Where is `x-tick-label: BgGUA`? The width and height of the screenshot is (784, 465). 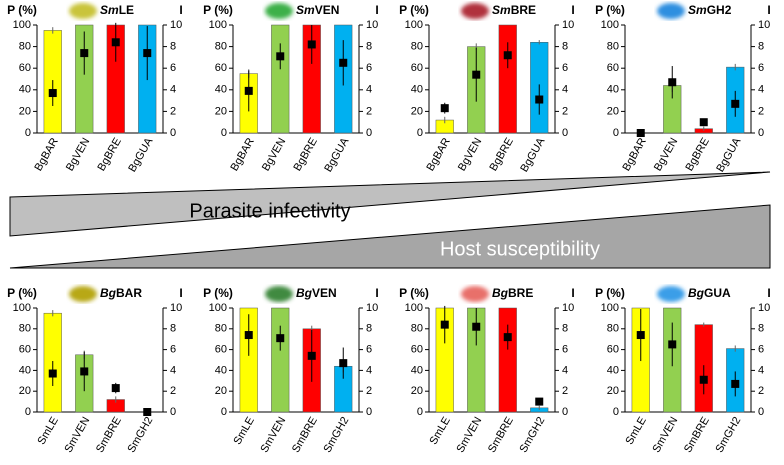 x-tick-label: BgGUA is located at coordinates (728, 154).